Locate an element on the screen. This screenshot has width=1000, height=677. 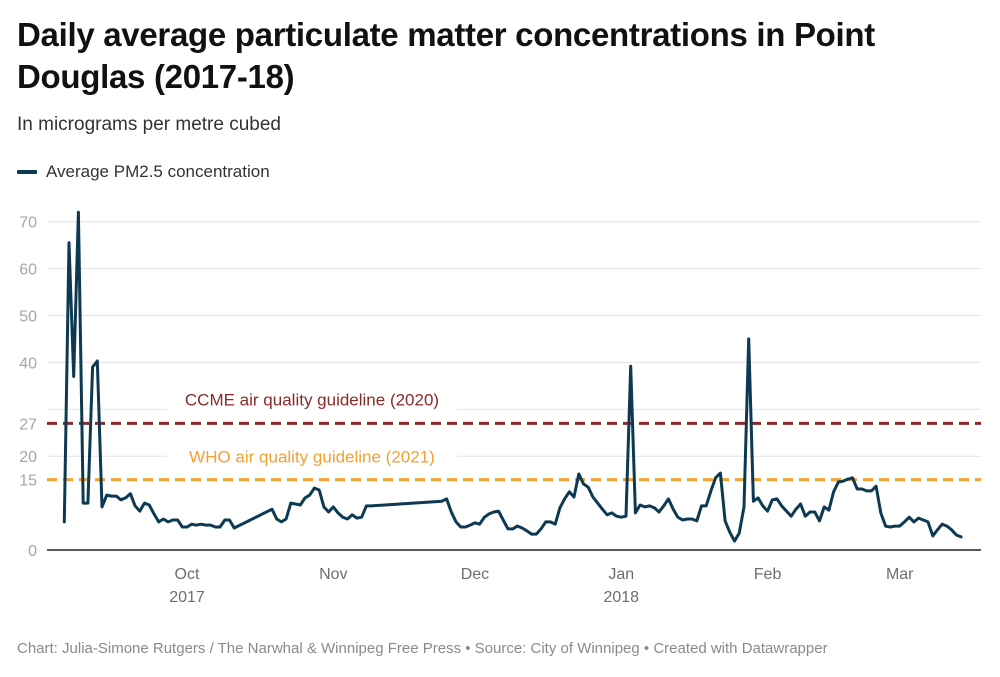
y-tick-label: 70 is located at coordinates (28, 223).